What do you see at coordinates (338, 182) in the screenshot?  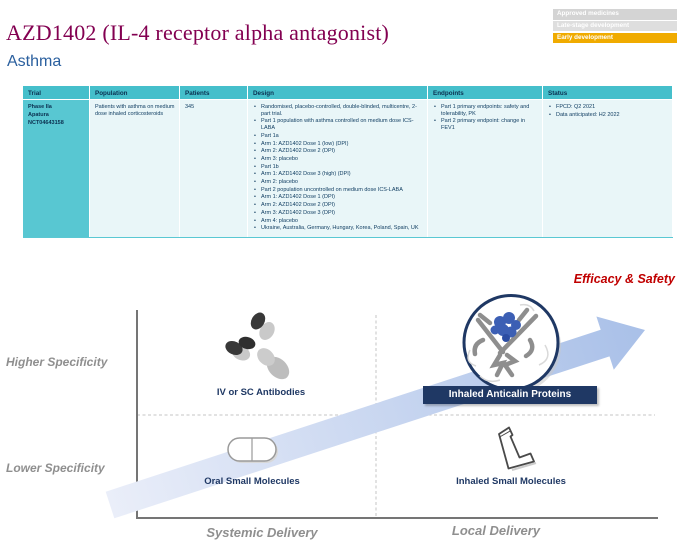 I see `bullet-item: Arm 2: placebo` at bounding box center [338, 182].